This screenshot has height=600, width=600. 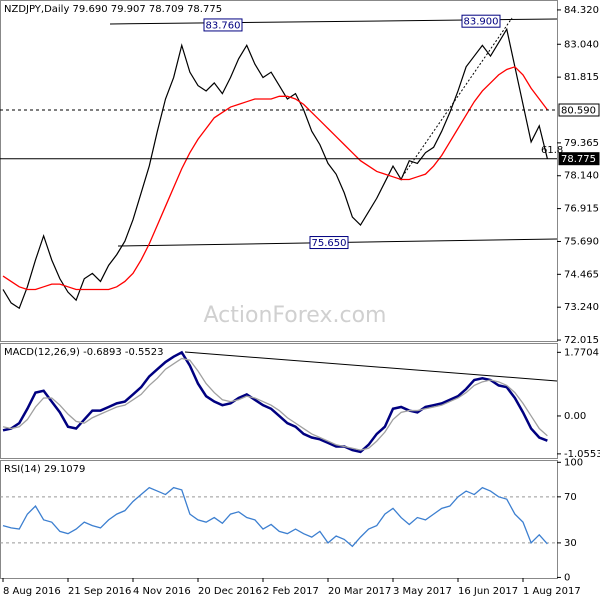 I want to click on y-tick-label: 84.320, so click(x=581, y=10).